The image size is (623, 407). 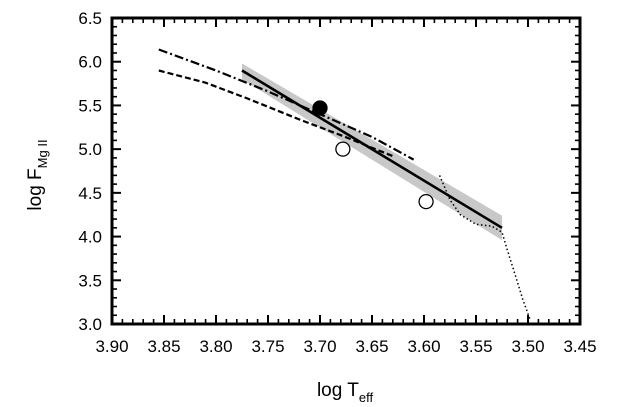 What do you see at coordinates (90, 280) in the screenshot?
I see `y-tick-label: 3.5` at bounding box center [90, 280].